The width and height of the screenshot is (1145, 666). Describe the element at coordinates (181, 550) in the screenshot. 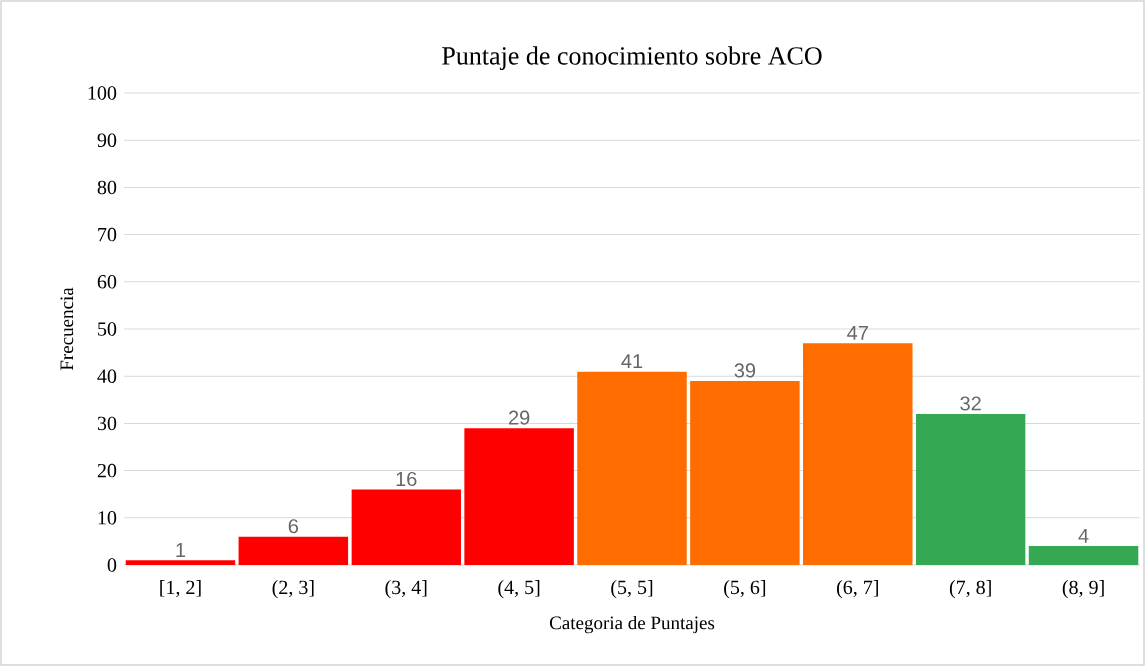

I see `data-label: 1` at that location.